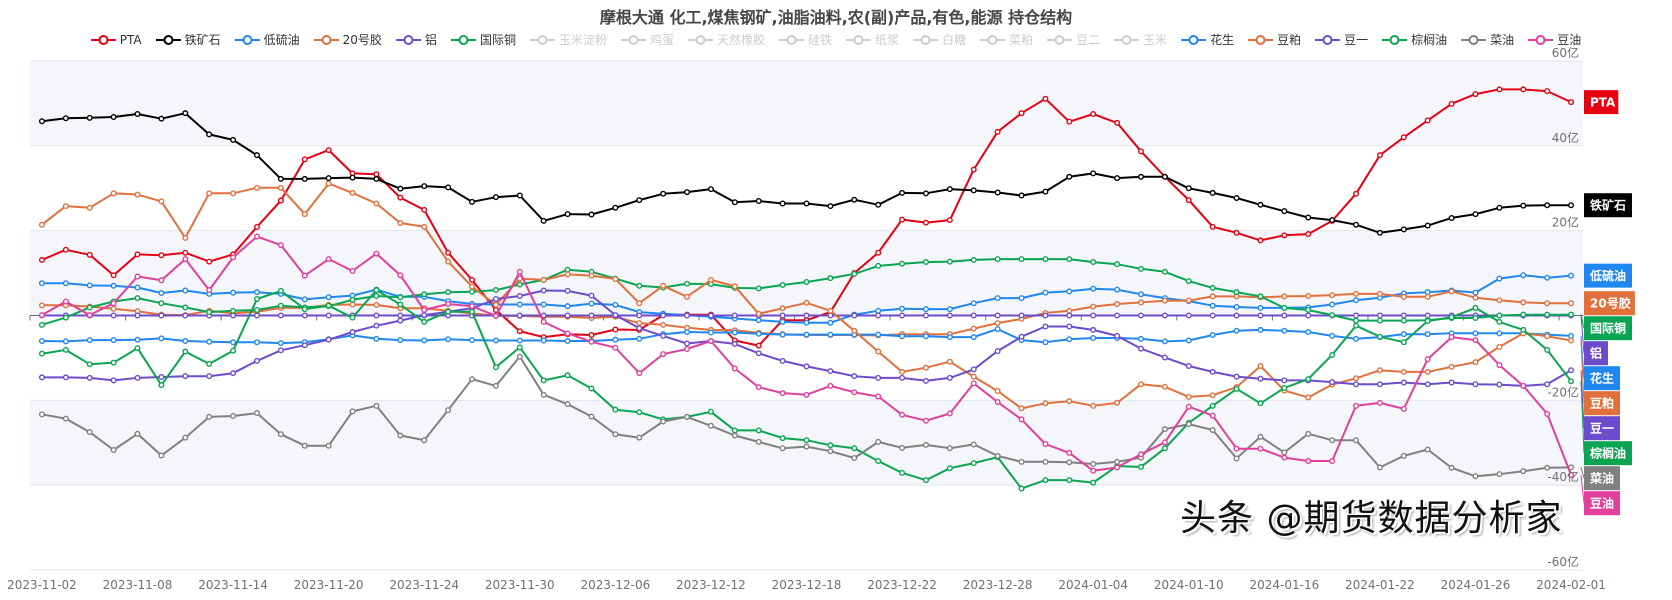 The height and width of the screenshot is (600, 1672). What do you see at coordinates (1274, 39) in the screenshot?
I see `legend-item: 豆粕` at bounding box center [1274, 39].